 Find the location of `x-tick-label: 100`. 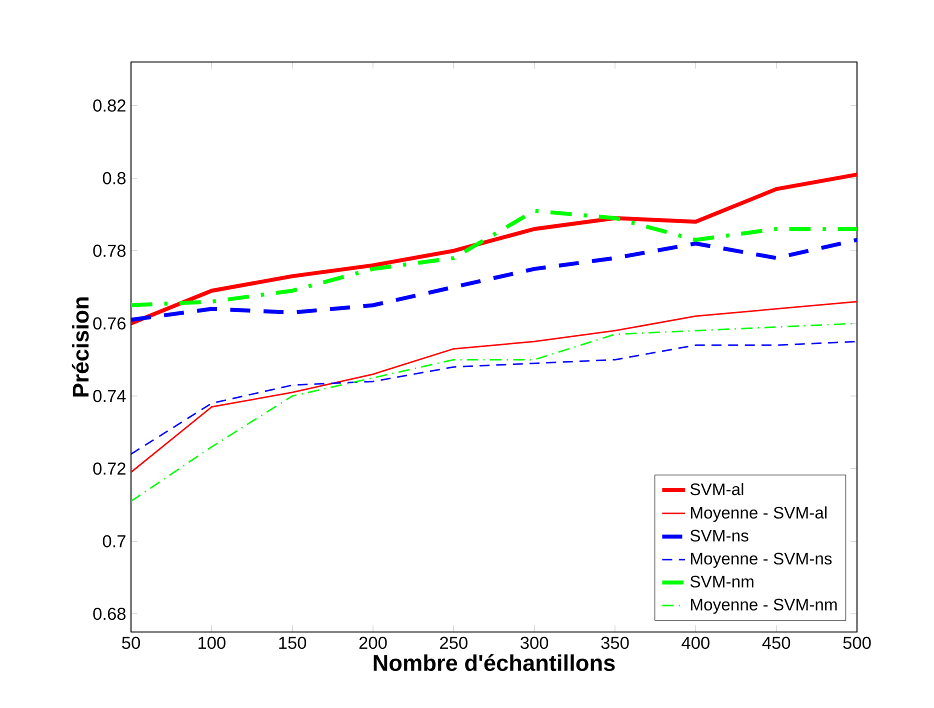

x-tick-label: 100 is located at coordinates (212, 642).